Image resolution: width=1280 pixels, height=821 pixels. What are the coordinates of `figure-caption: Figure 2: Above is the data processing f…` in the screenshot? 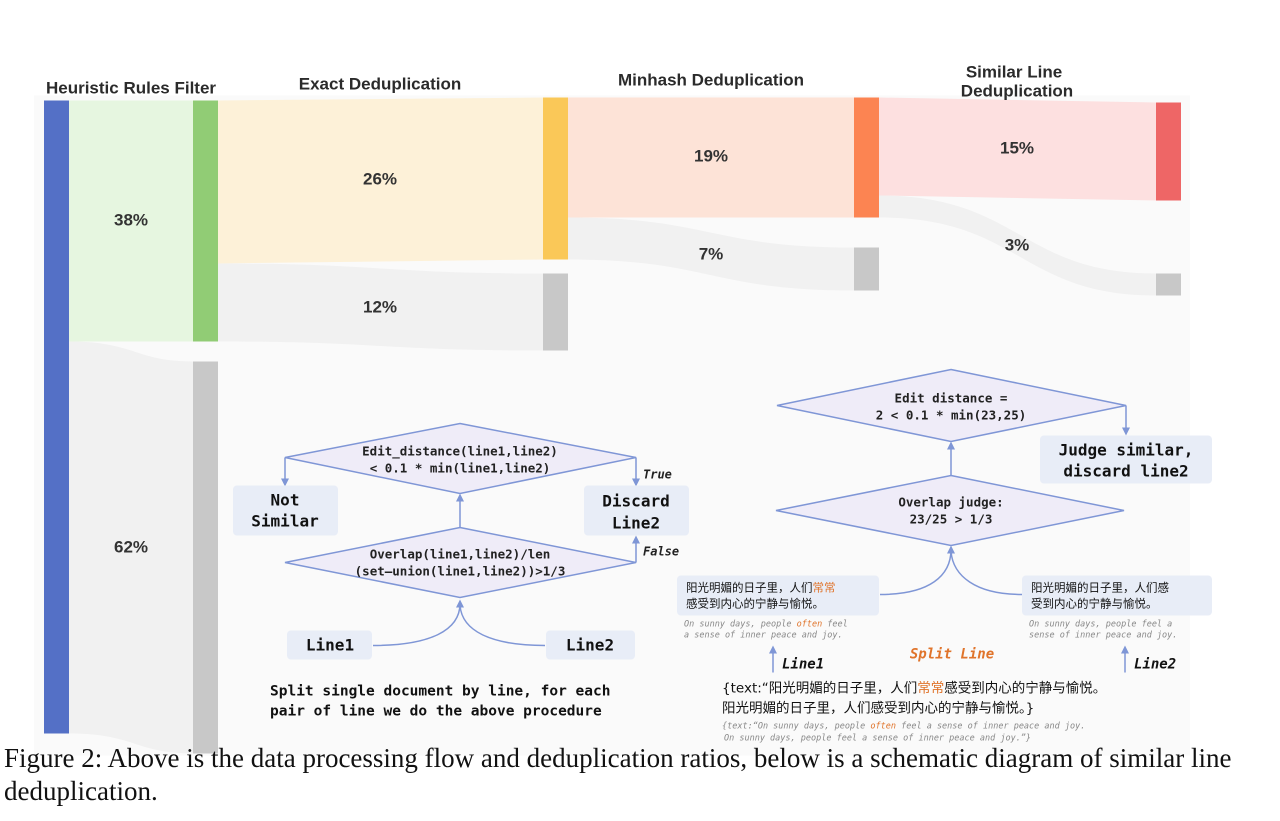 It's located at (618, 774).